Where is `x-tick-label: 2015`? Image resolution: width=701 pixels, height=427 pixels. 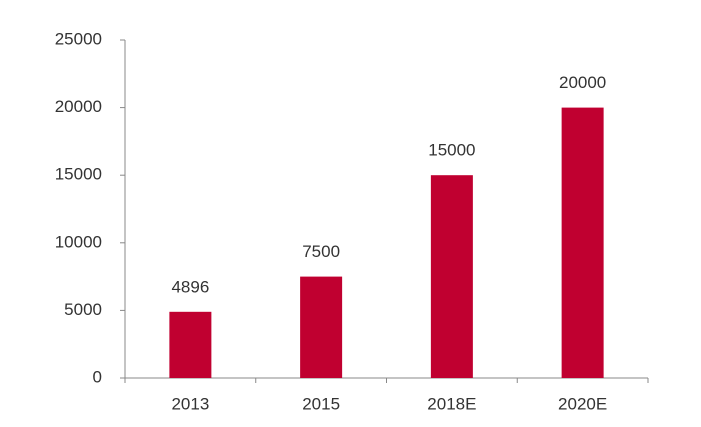 x-tick-label: 2015 is located at coordinates (321, 403).